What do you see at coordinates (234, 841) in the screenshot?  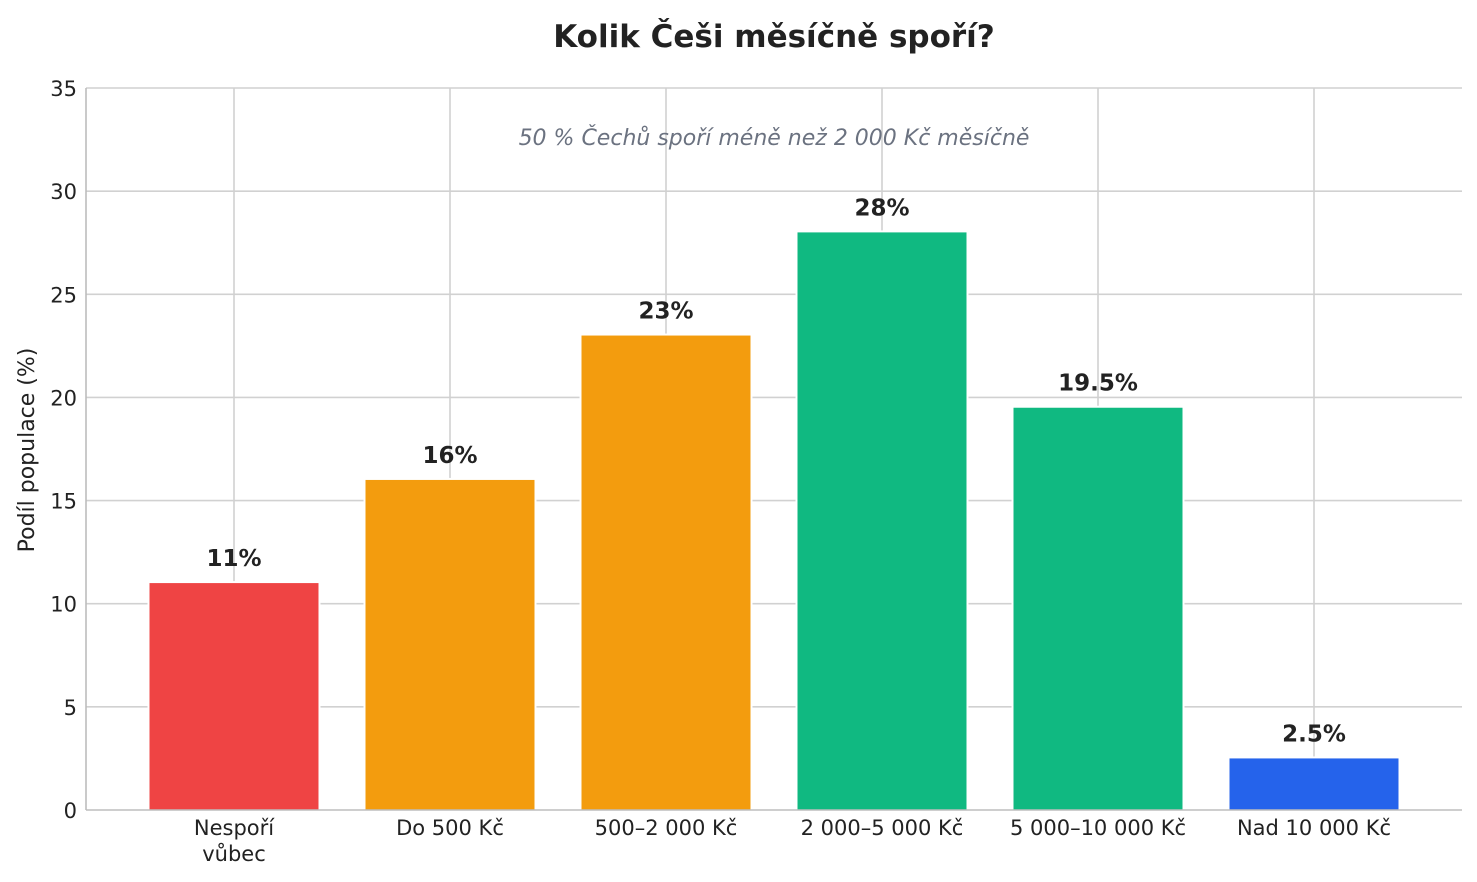 I see `x-tick-label: Nespoří vůbec` at bounding box center [234, 841].